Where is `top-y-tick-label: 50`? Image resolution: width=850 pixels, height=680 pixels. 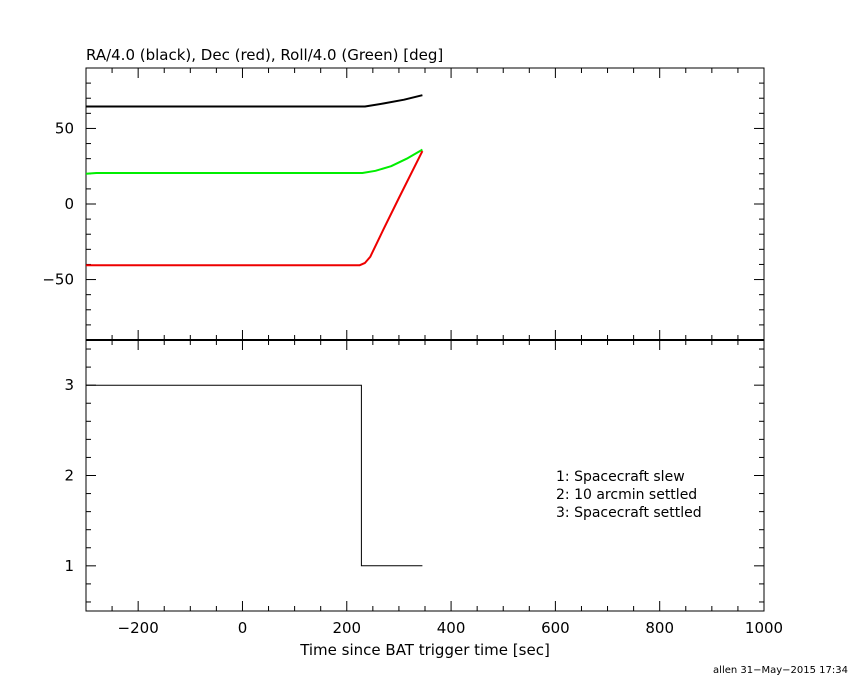 top-y-tick-label: 50 is located at coordinates (64, 128).